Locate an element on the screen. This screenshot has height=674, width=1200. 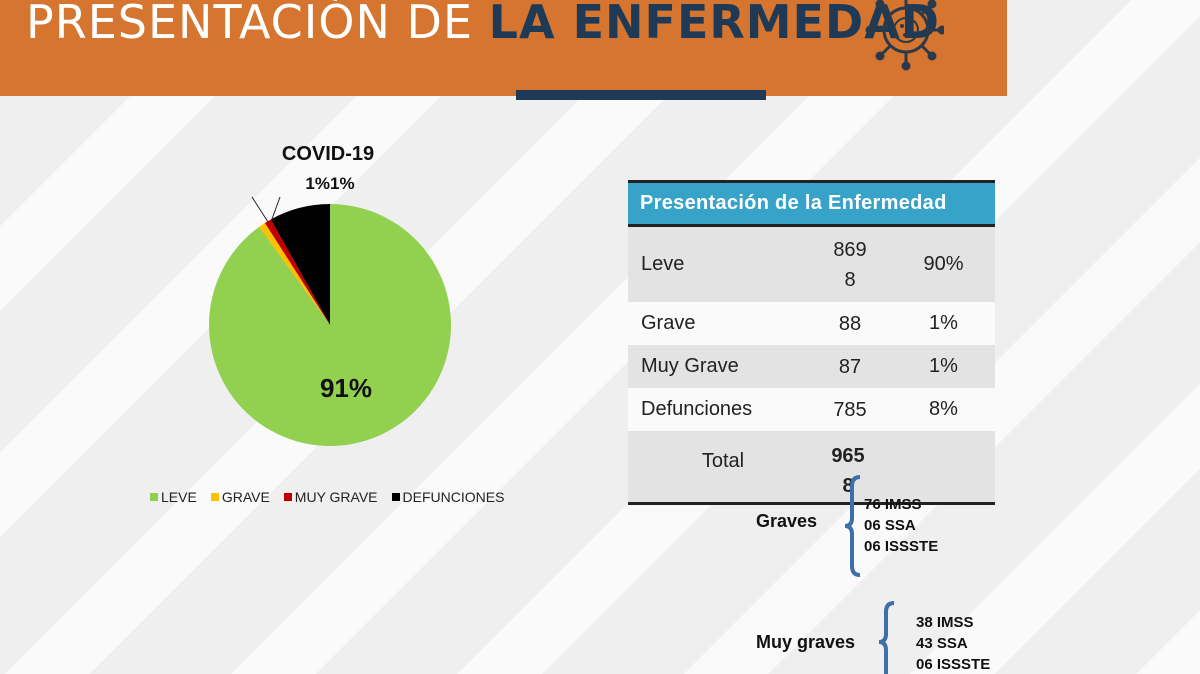
pie-chart: 91% is located at coordinates (329, 321).